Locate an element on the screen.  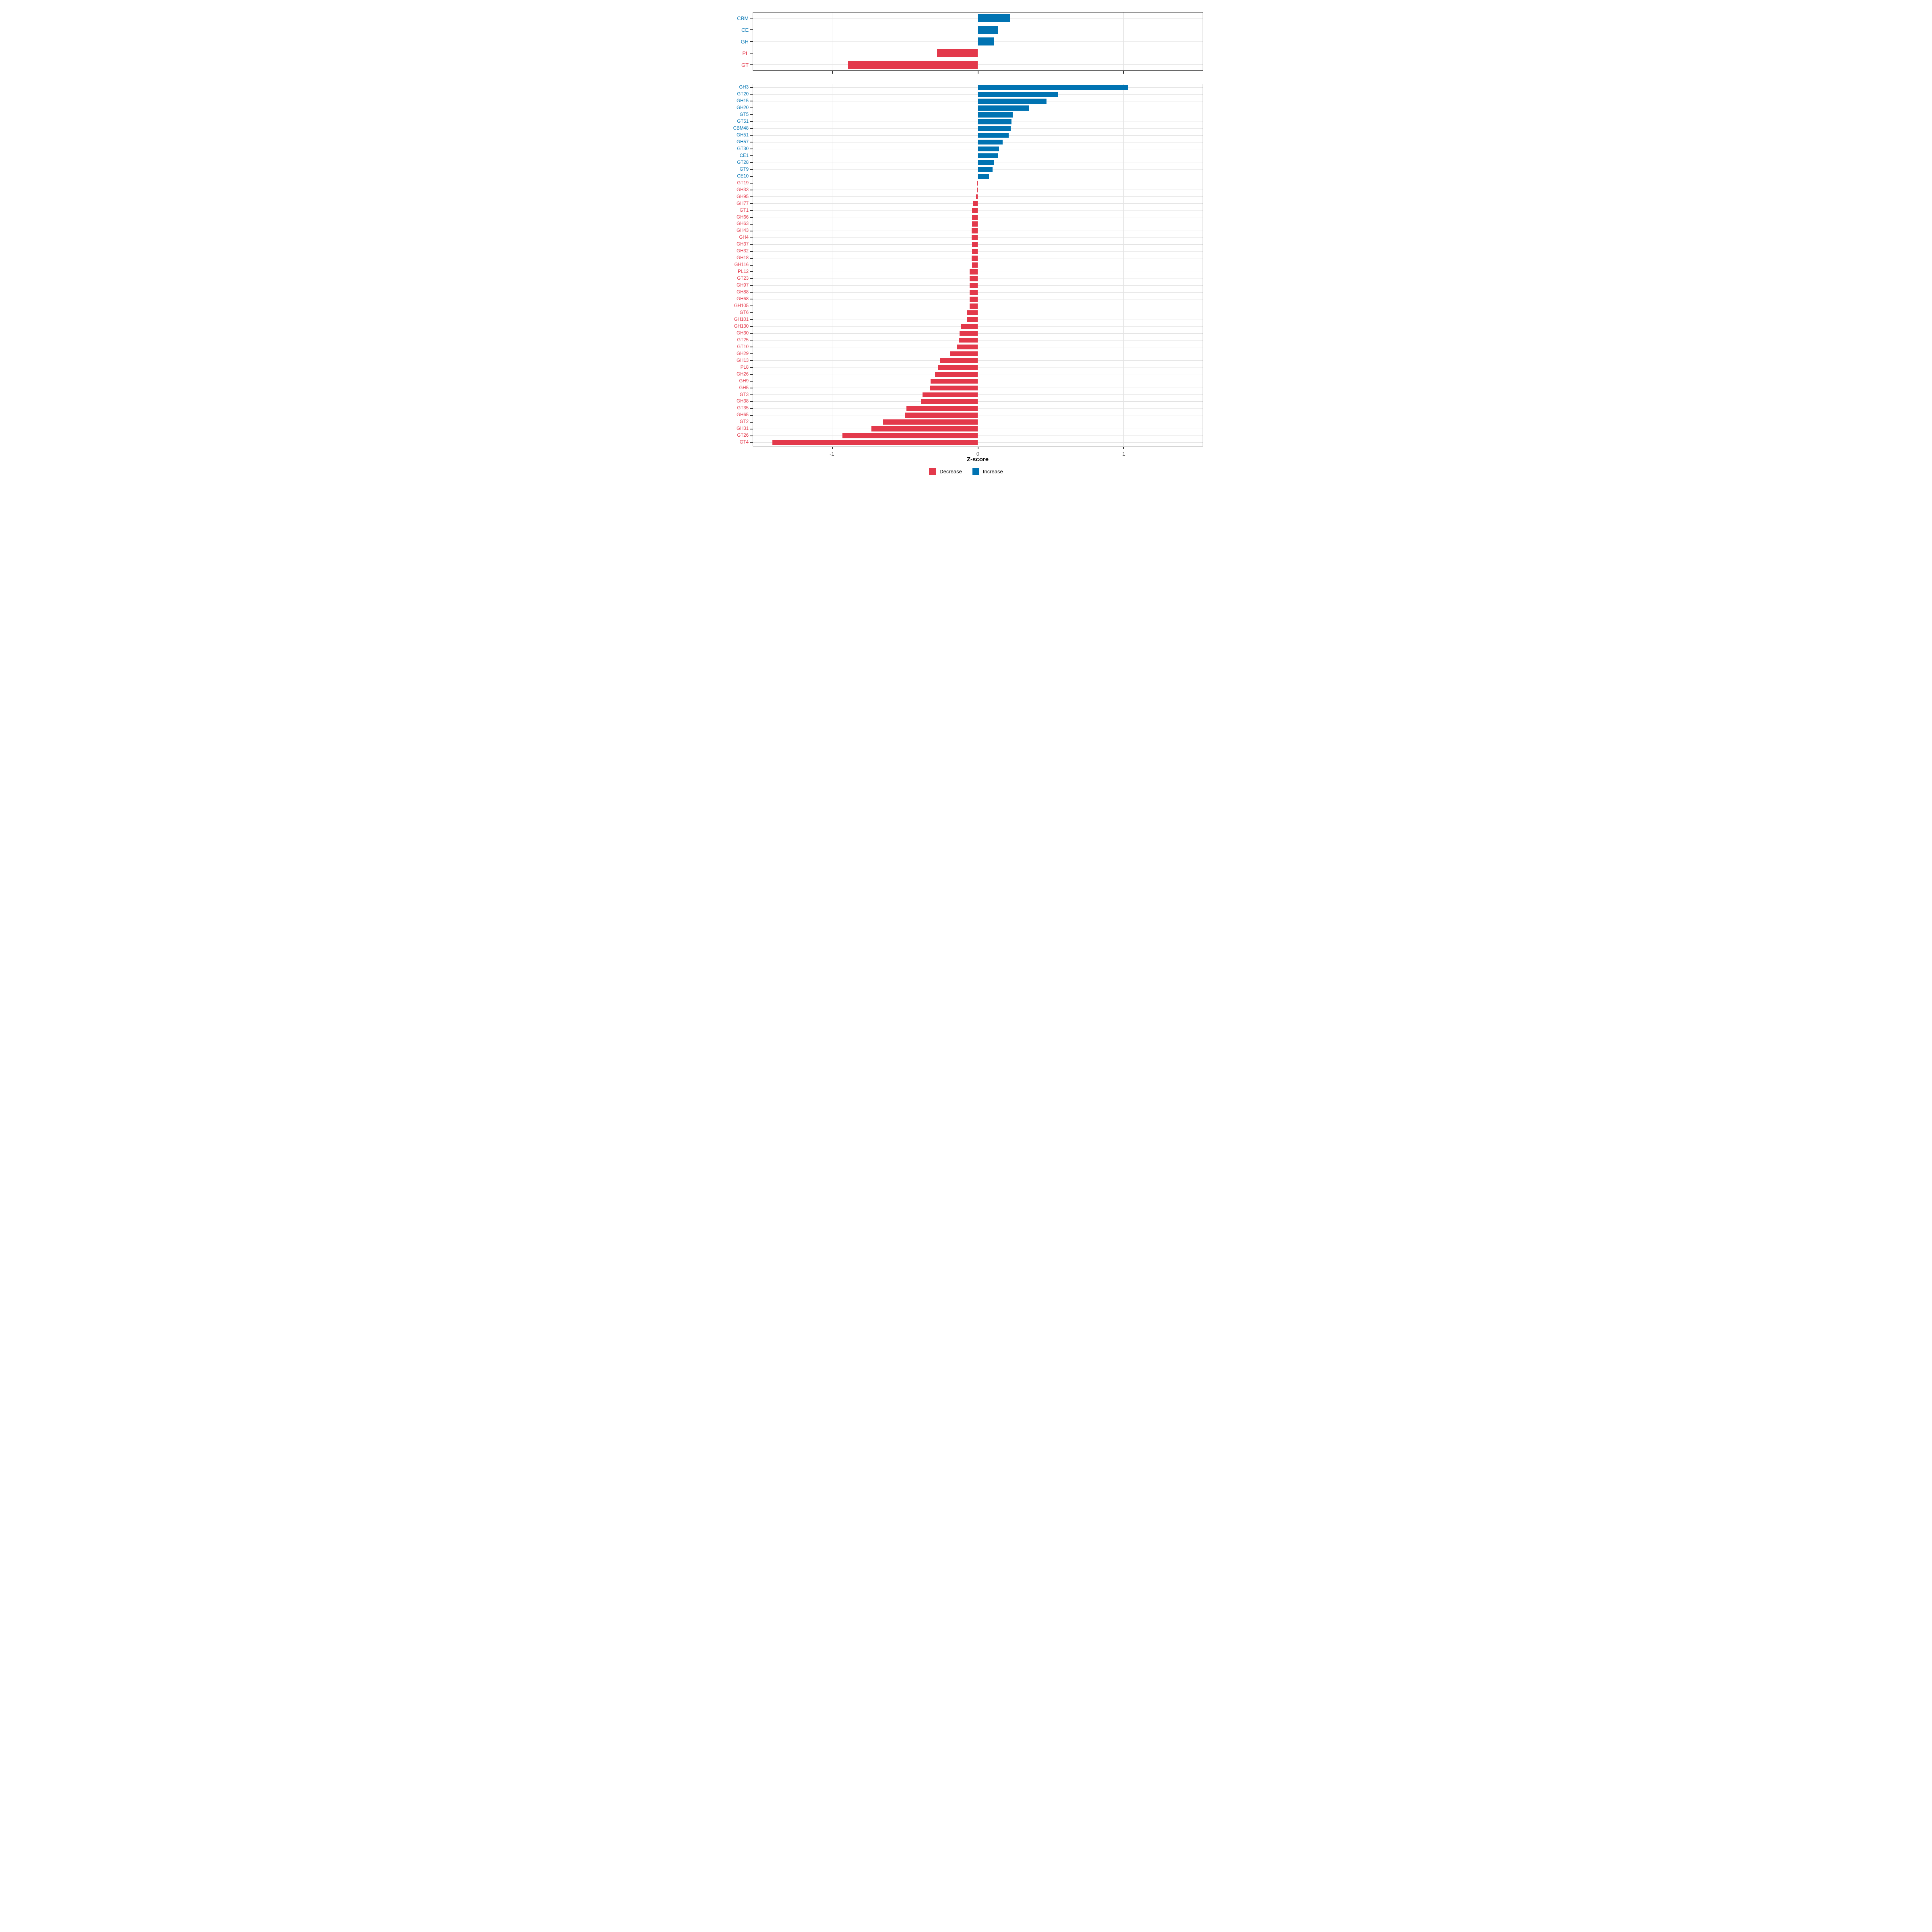
bar-GT51 is located at coordinates (994, 121).